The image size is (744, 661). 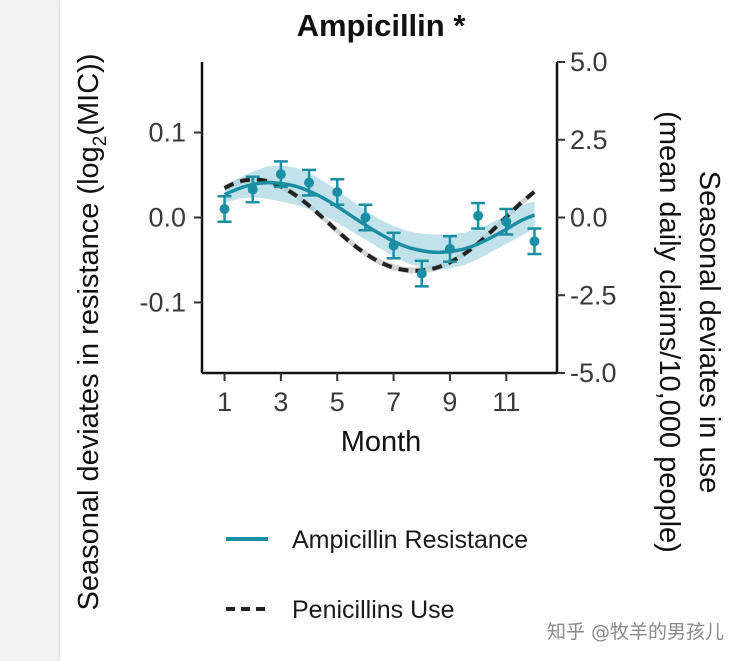 I want to click on x-axis-title: Month, so click(x=381, y=442).